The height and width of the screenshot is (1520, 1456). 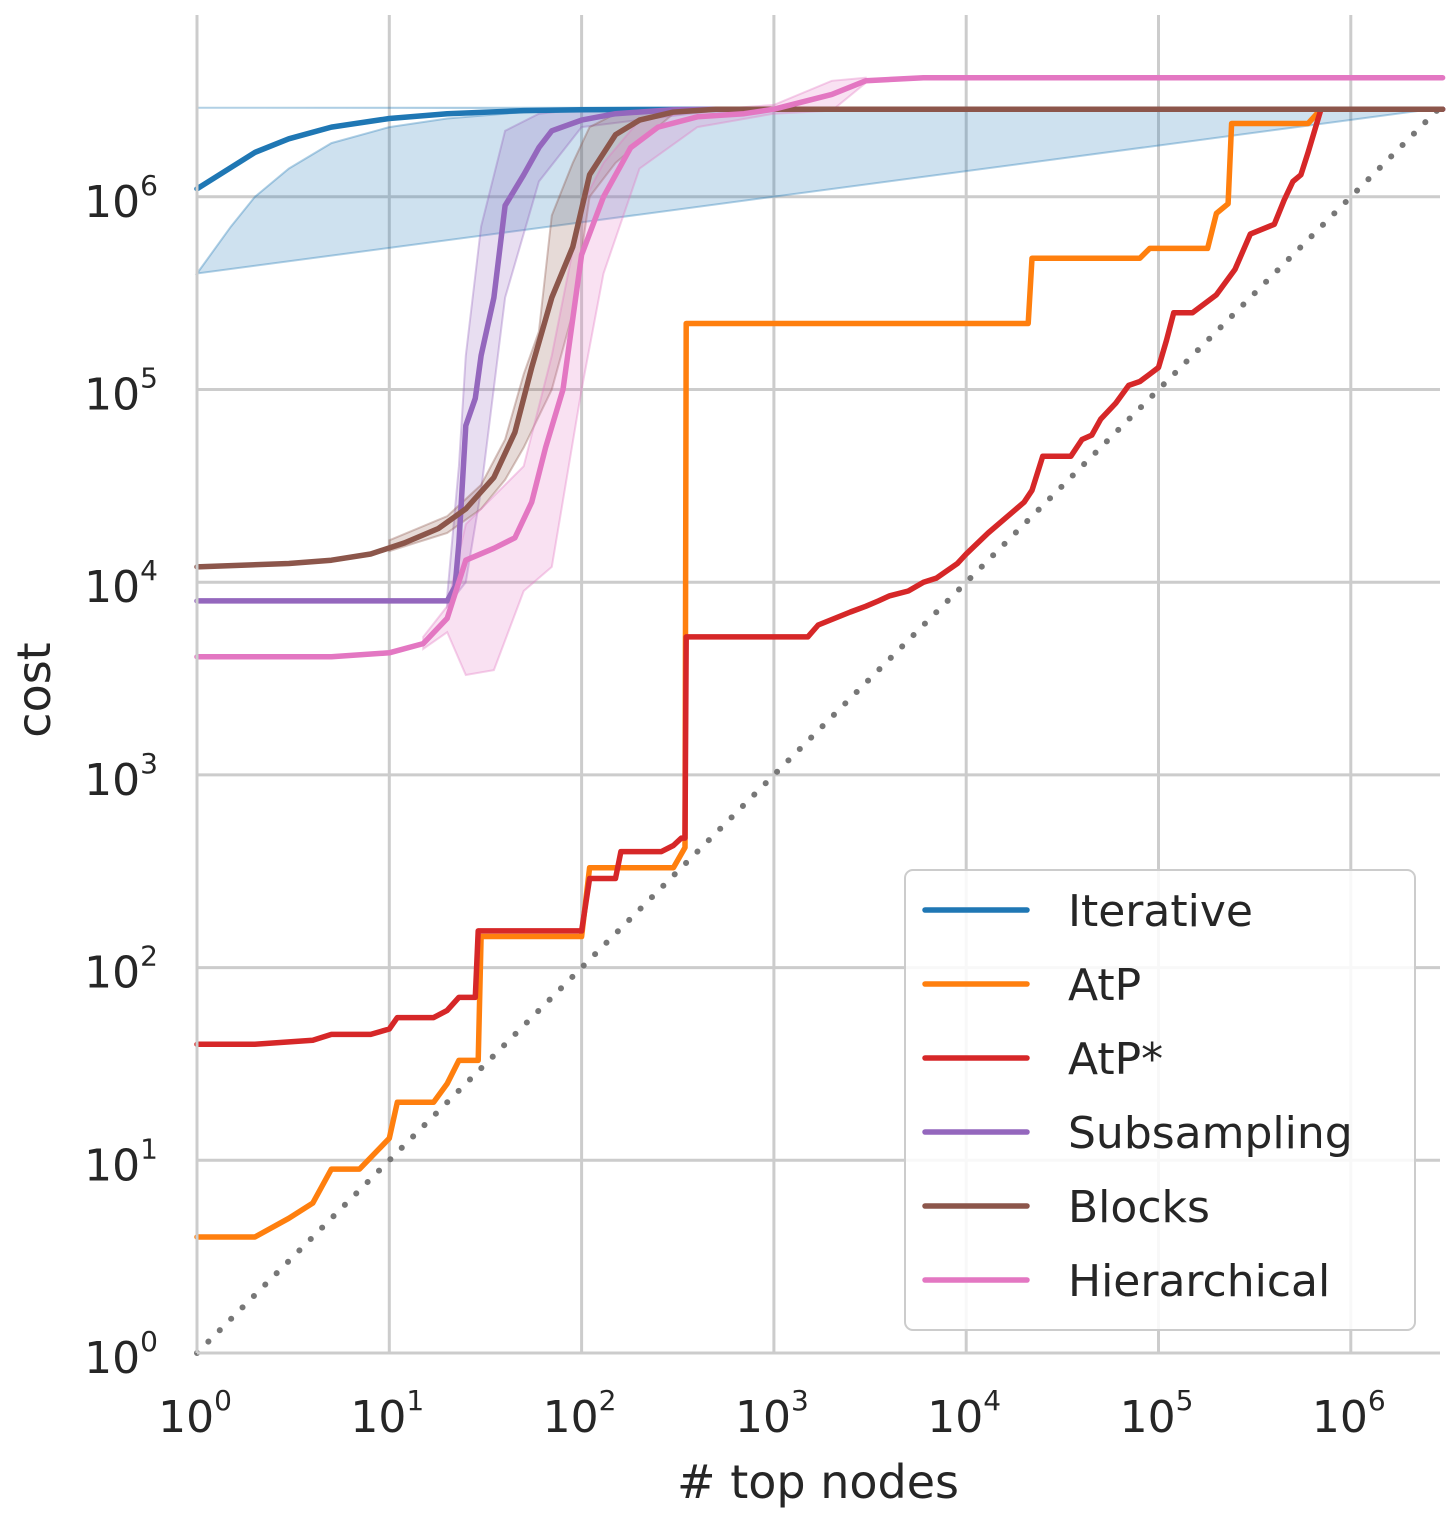 I want to click on x-axis-title: # top nodes, so click(x=818, y=1482).